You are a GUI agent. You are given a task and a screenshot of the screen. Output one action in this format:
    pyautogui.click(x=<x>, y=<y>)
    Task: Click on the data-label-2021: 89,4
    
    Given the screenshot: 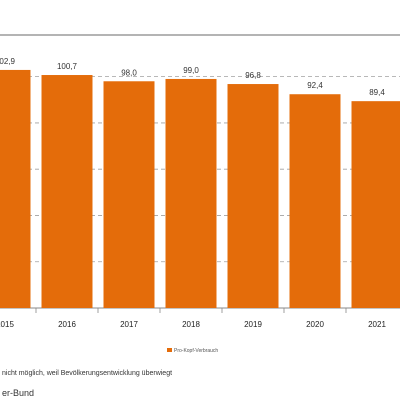 What is the action you would take?
    pyautogui.click(x=377, y=92)
    